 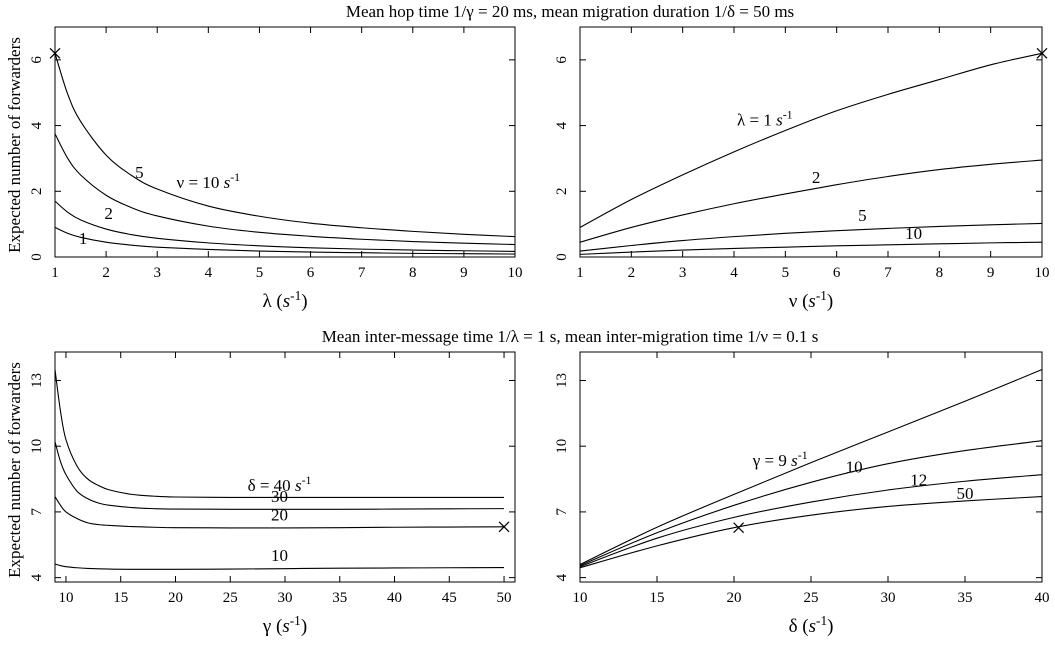 What do you see at coordinates (965, 493) in the screenshot?
I see `curve-label-4: 50` at bounding box center [965, 493].